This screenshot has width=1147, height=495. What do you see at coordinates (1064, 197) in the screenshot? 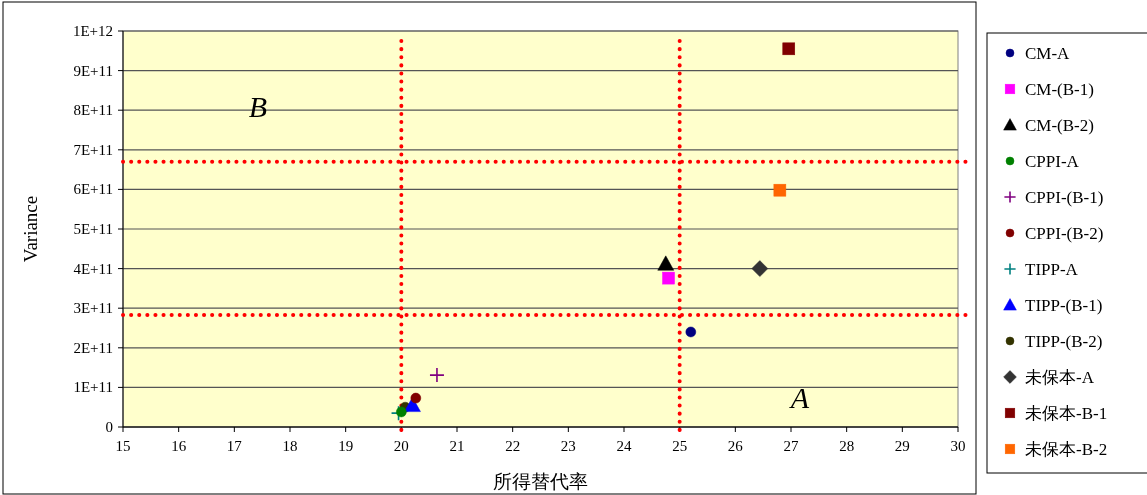
I see `legend-label: CPPI-(B-1)` at bounding box center [1064, 197].